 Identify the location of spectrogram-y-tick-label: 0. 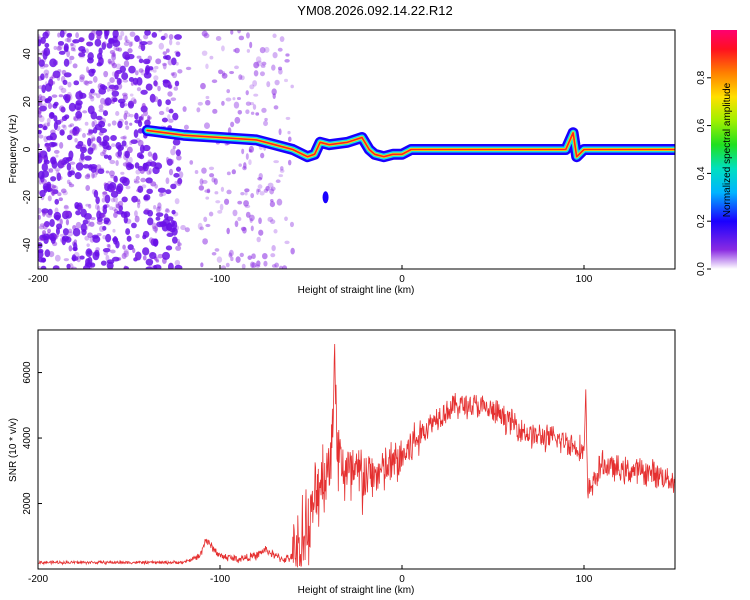
(27, 149).